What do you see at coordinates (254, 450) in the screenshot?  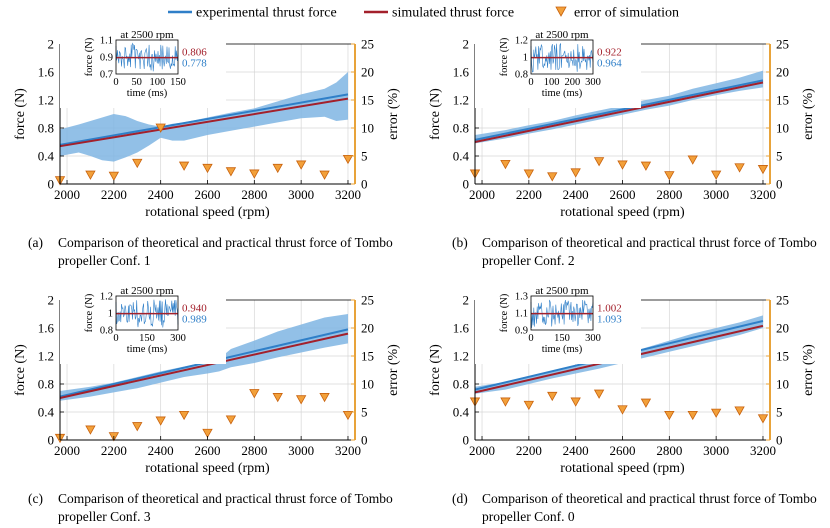 I see `x-tick-label-c: 2800` at bounding box center [254, 450].